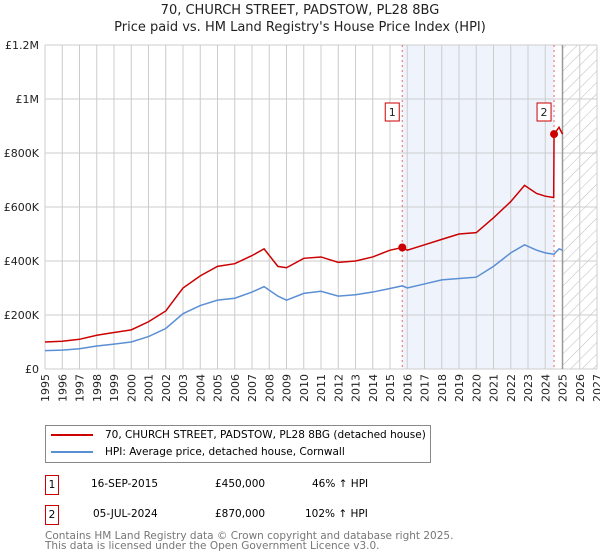  I want to click on x-tick-label: 1999, so click(114, 388).